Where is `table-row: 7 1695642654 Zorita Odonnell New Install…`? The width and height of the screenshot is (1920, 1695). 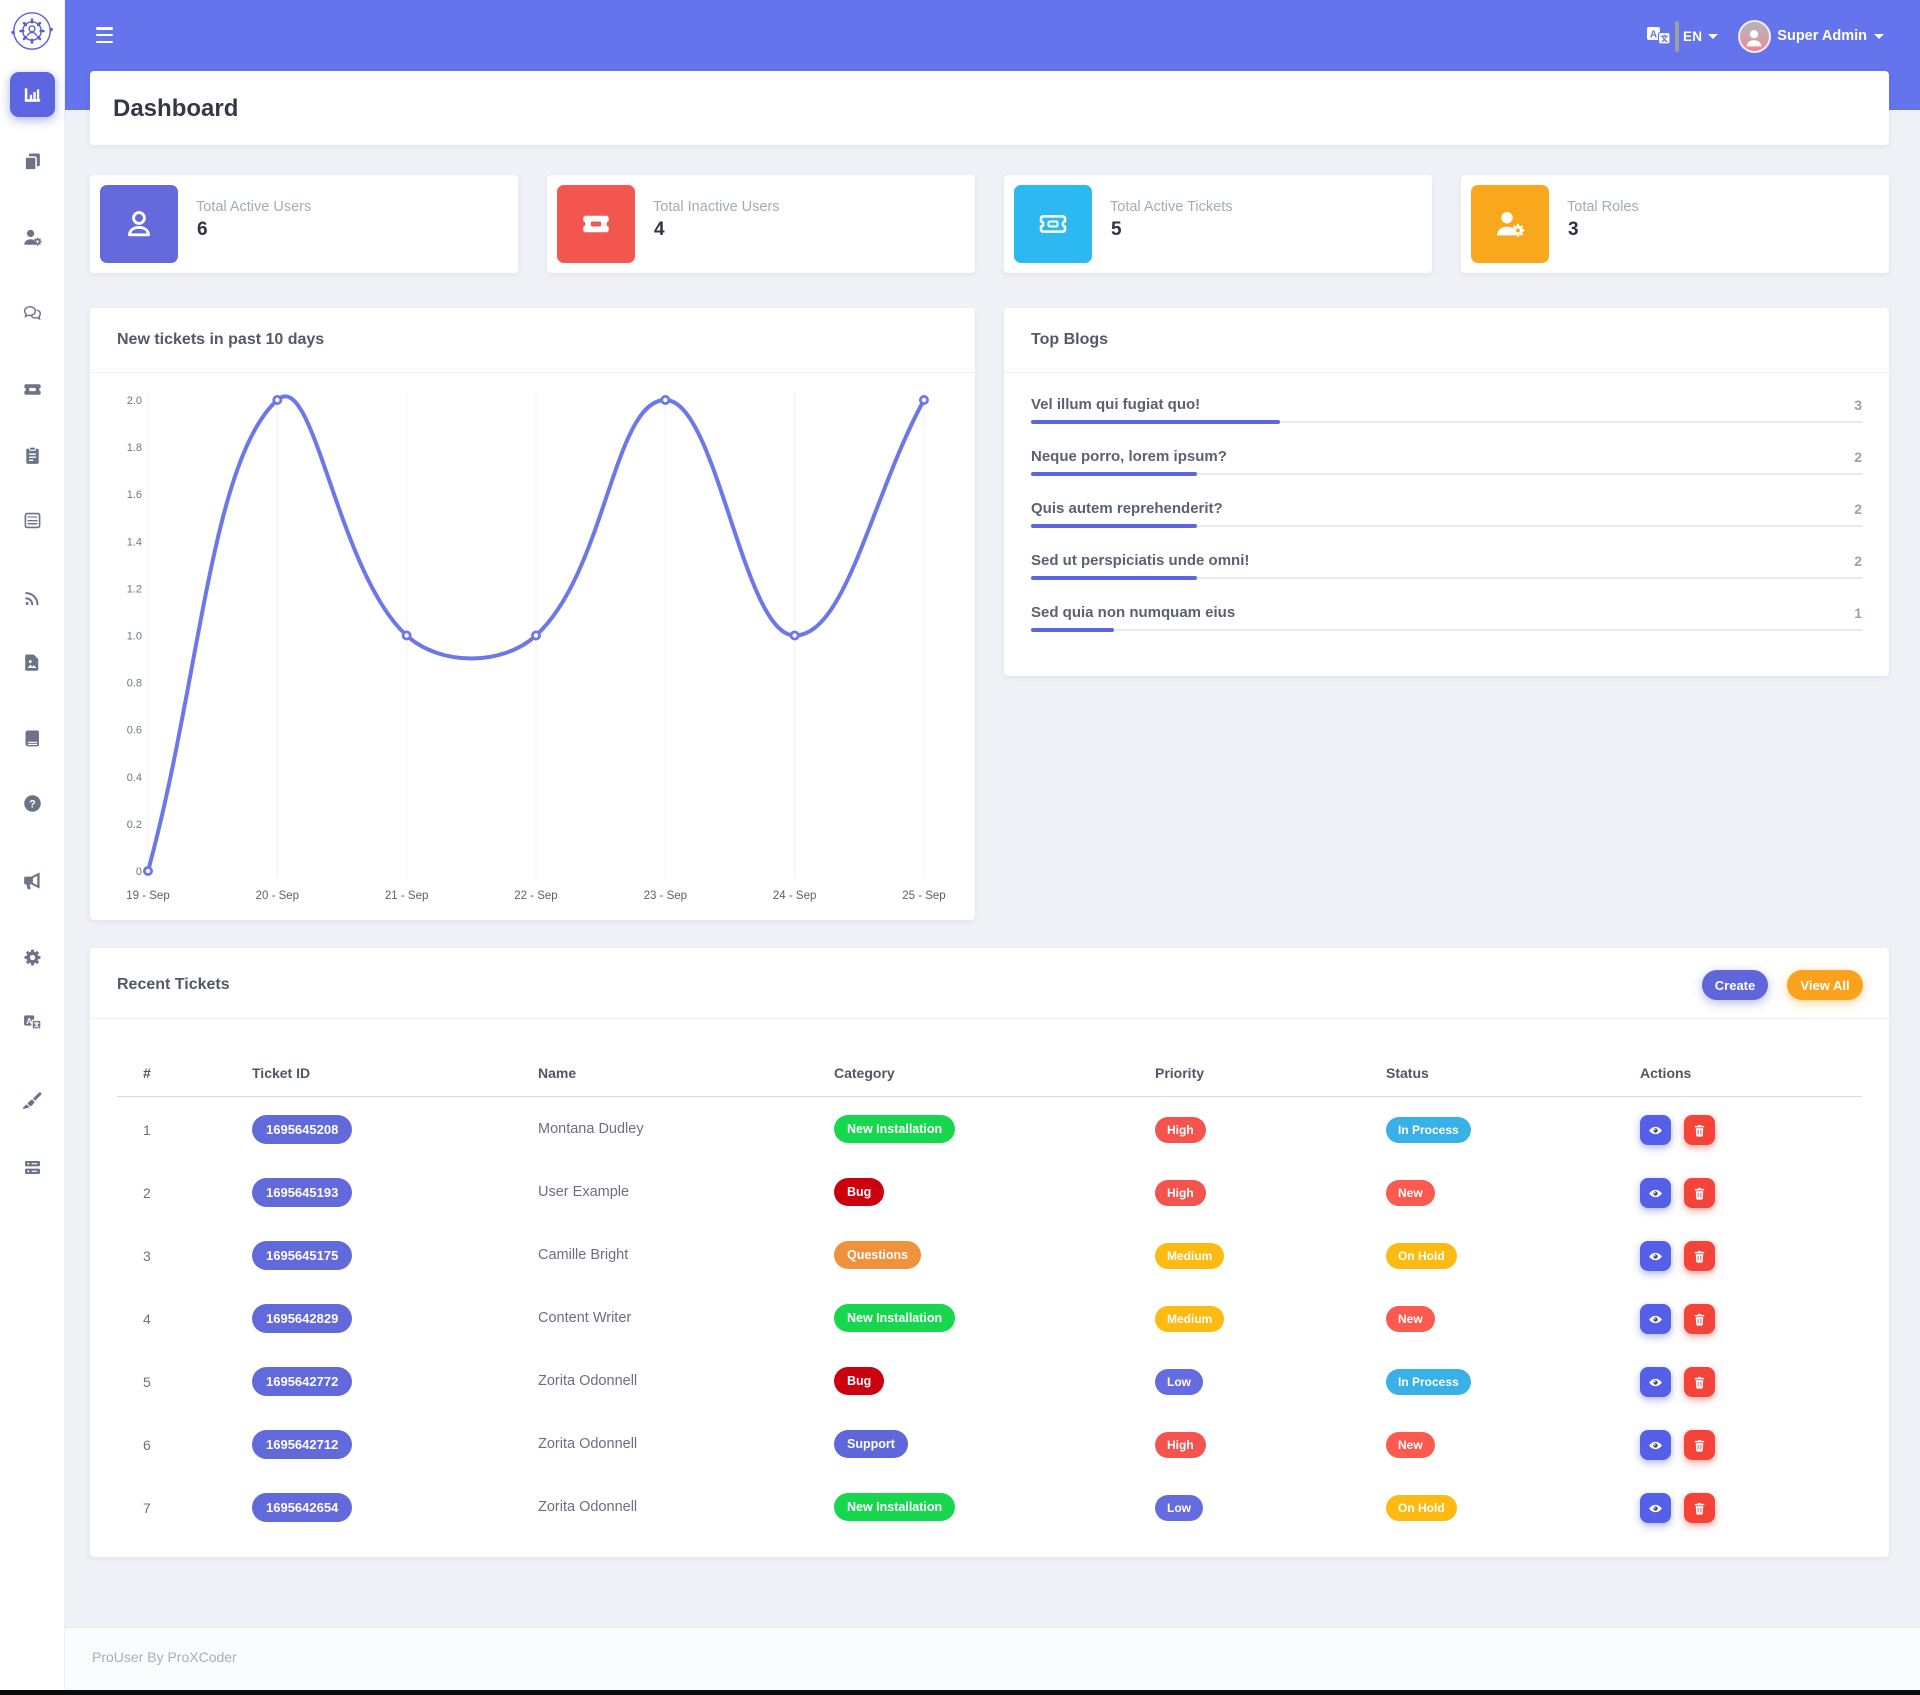
table-row: 7 1695642654 Zorita Odonnell New Install… is located at coordinates (989, 1507).